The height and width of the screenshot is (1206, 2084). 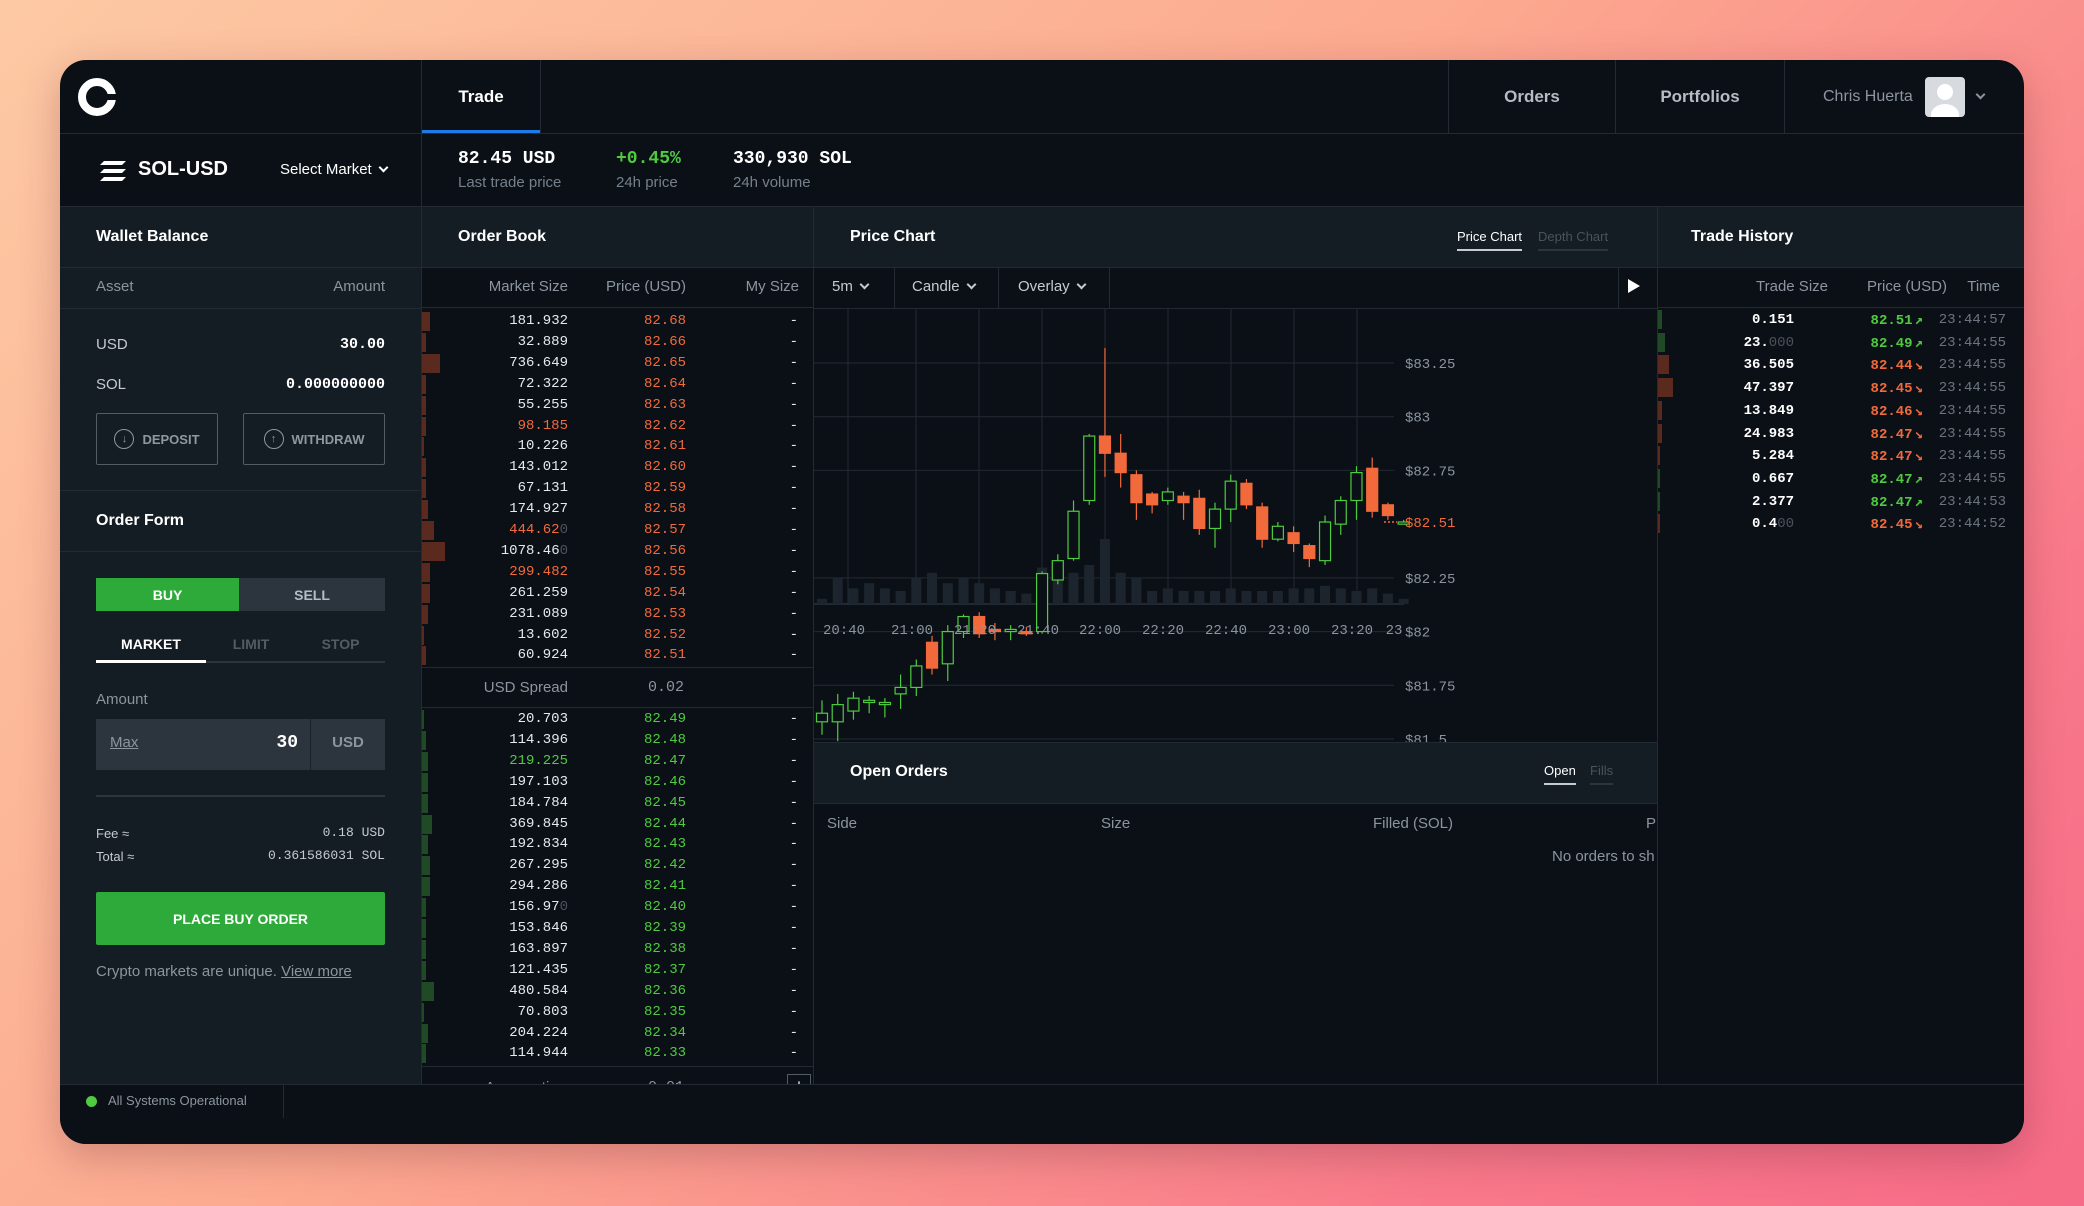 What do you see at coordinates (617, 635) in the screenshot?
I see `ob-row: 13.602 82.52 -` at bounding box center [617, 635].